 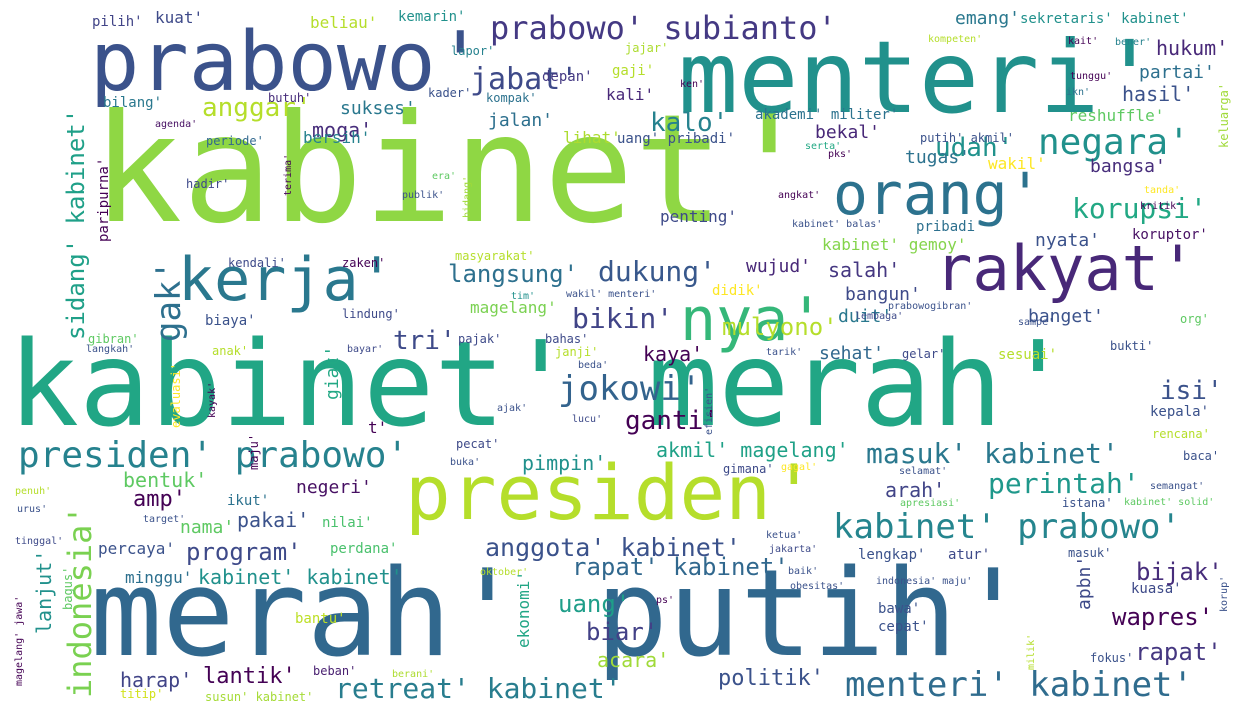 What do you see at coordinates (165, 480) in the screenshot?
I see `word: bentuk'` at bounding box center [165, 480].